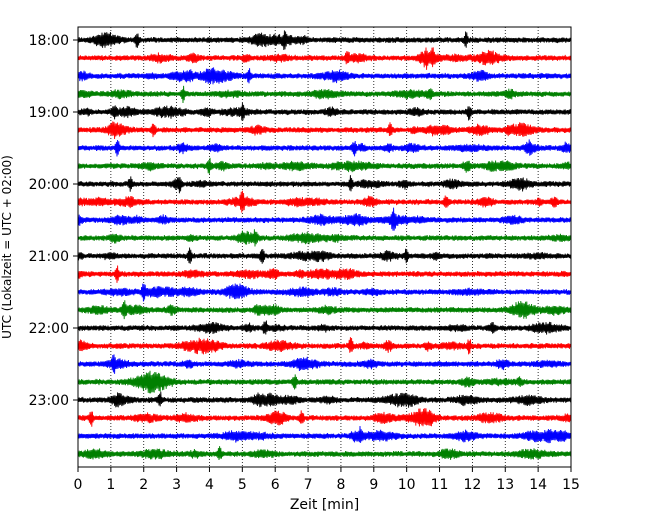 This screenshot has width=650, height=520. Describe the element at coordinates (7, 247) in the screenshot. I see `y-axis-title: UTC (Lokalzeit = UTC + 02:00)` at that location.